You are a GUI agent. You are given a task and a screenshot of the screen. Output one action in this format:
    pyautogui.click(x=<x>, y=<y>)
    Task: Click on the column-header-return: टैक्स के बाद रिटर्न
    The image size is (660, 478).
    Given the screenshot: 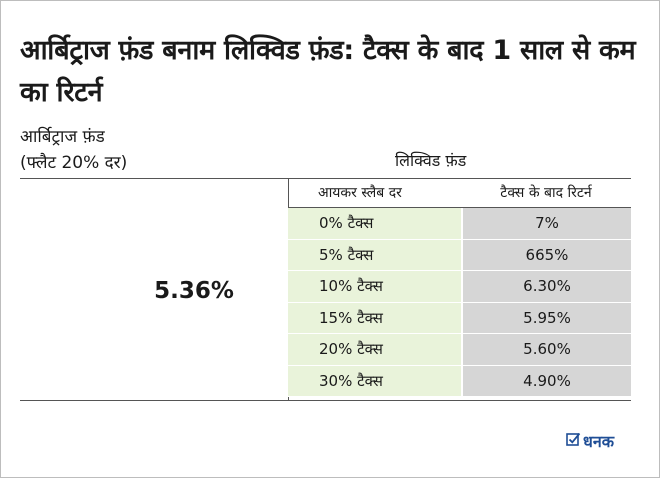 What is the action you would take?
    pyautogui.click(x=546, y=193)
    